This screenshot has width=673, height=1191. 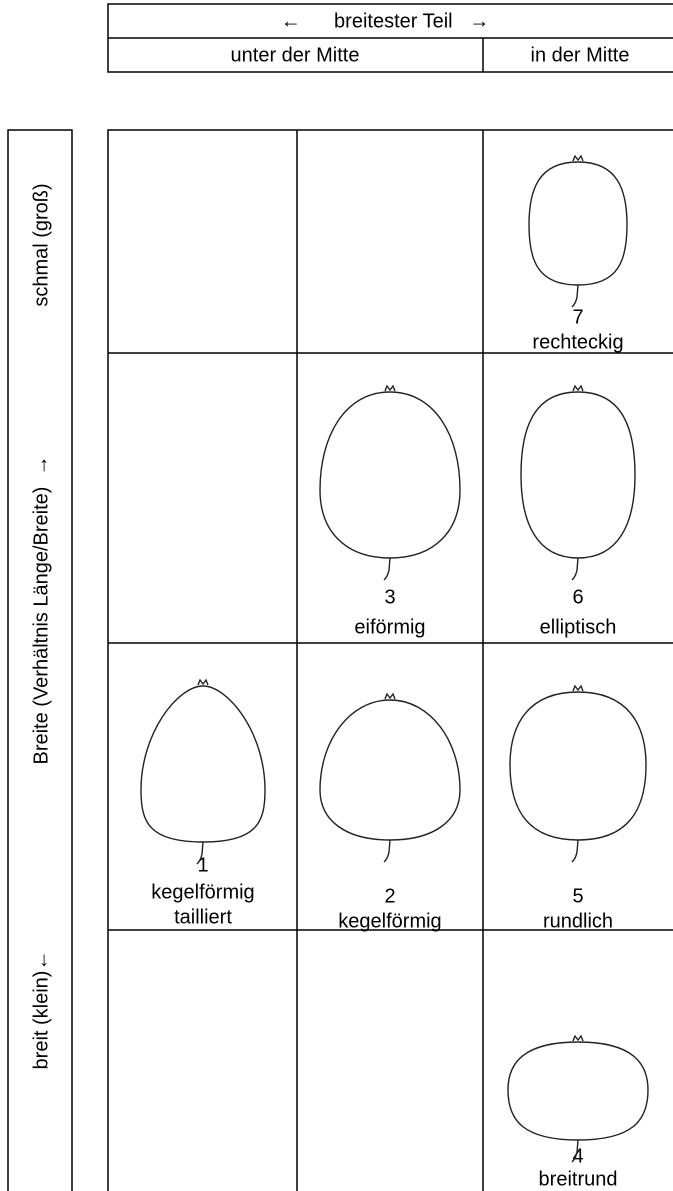 What do you see at coordinates (578, 921) in the screenshot?
I see `cell-label: rundlich` at bounding box center [578, 921].